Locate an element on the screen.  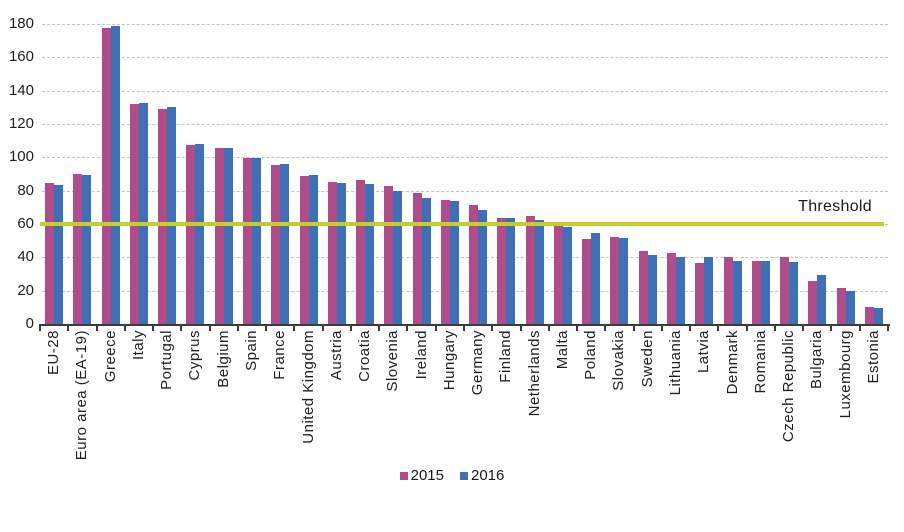
x-label-Romania: Romania is located at coordinates (760, 362).